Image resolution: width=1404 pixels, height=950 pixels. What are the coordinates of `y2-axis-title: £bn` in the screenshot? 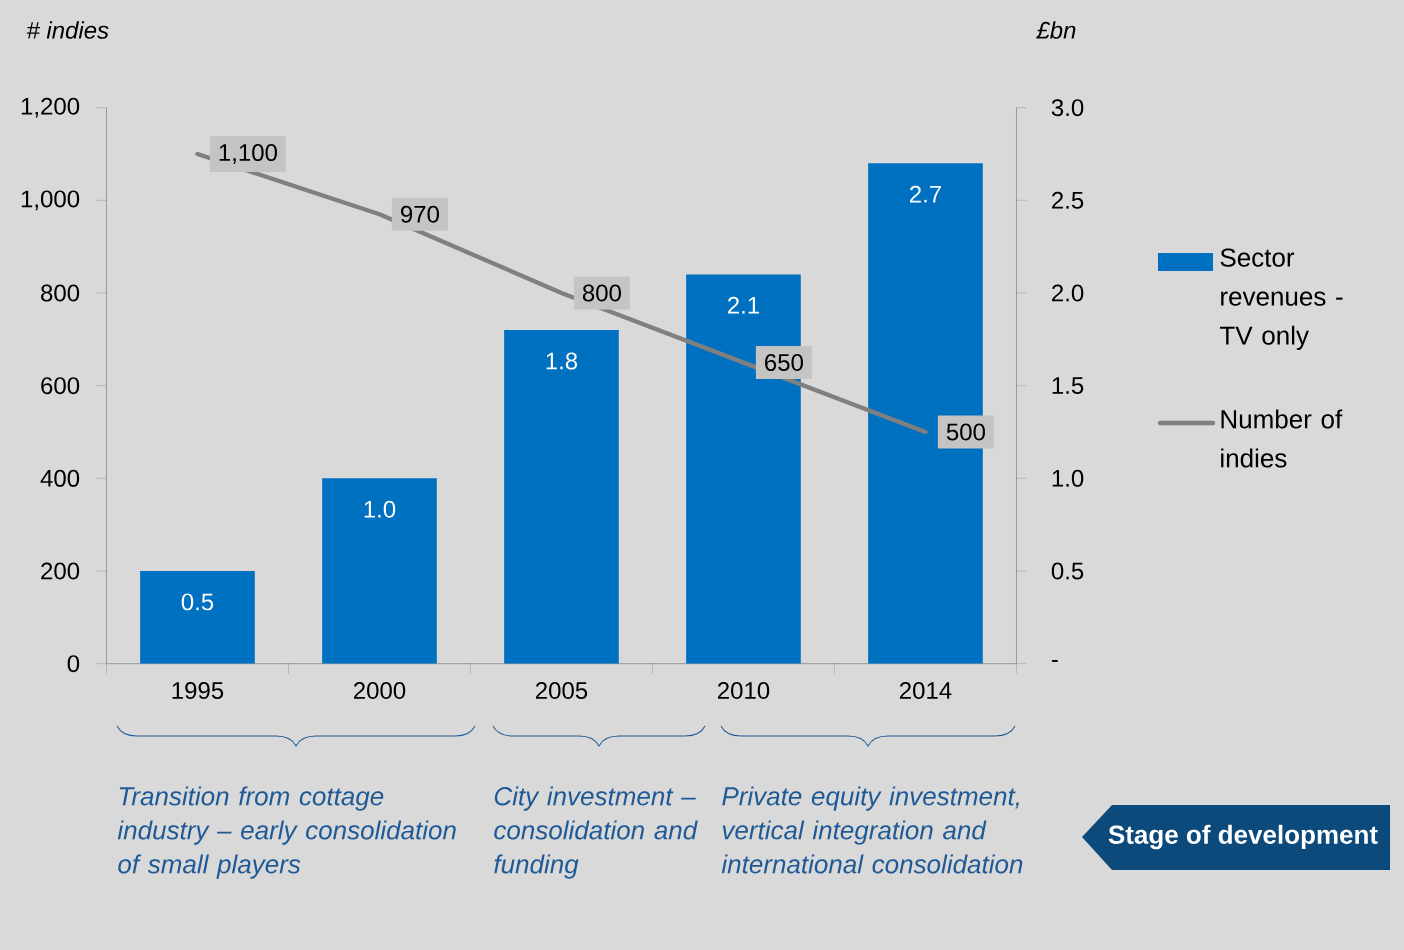 It's located at (1056, 30).